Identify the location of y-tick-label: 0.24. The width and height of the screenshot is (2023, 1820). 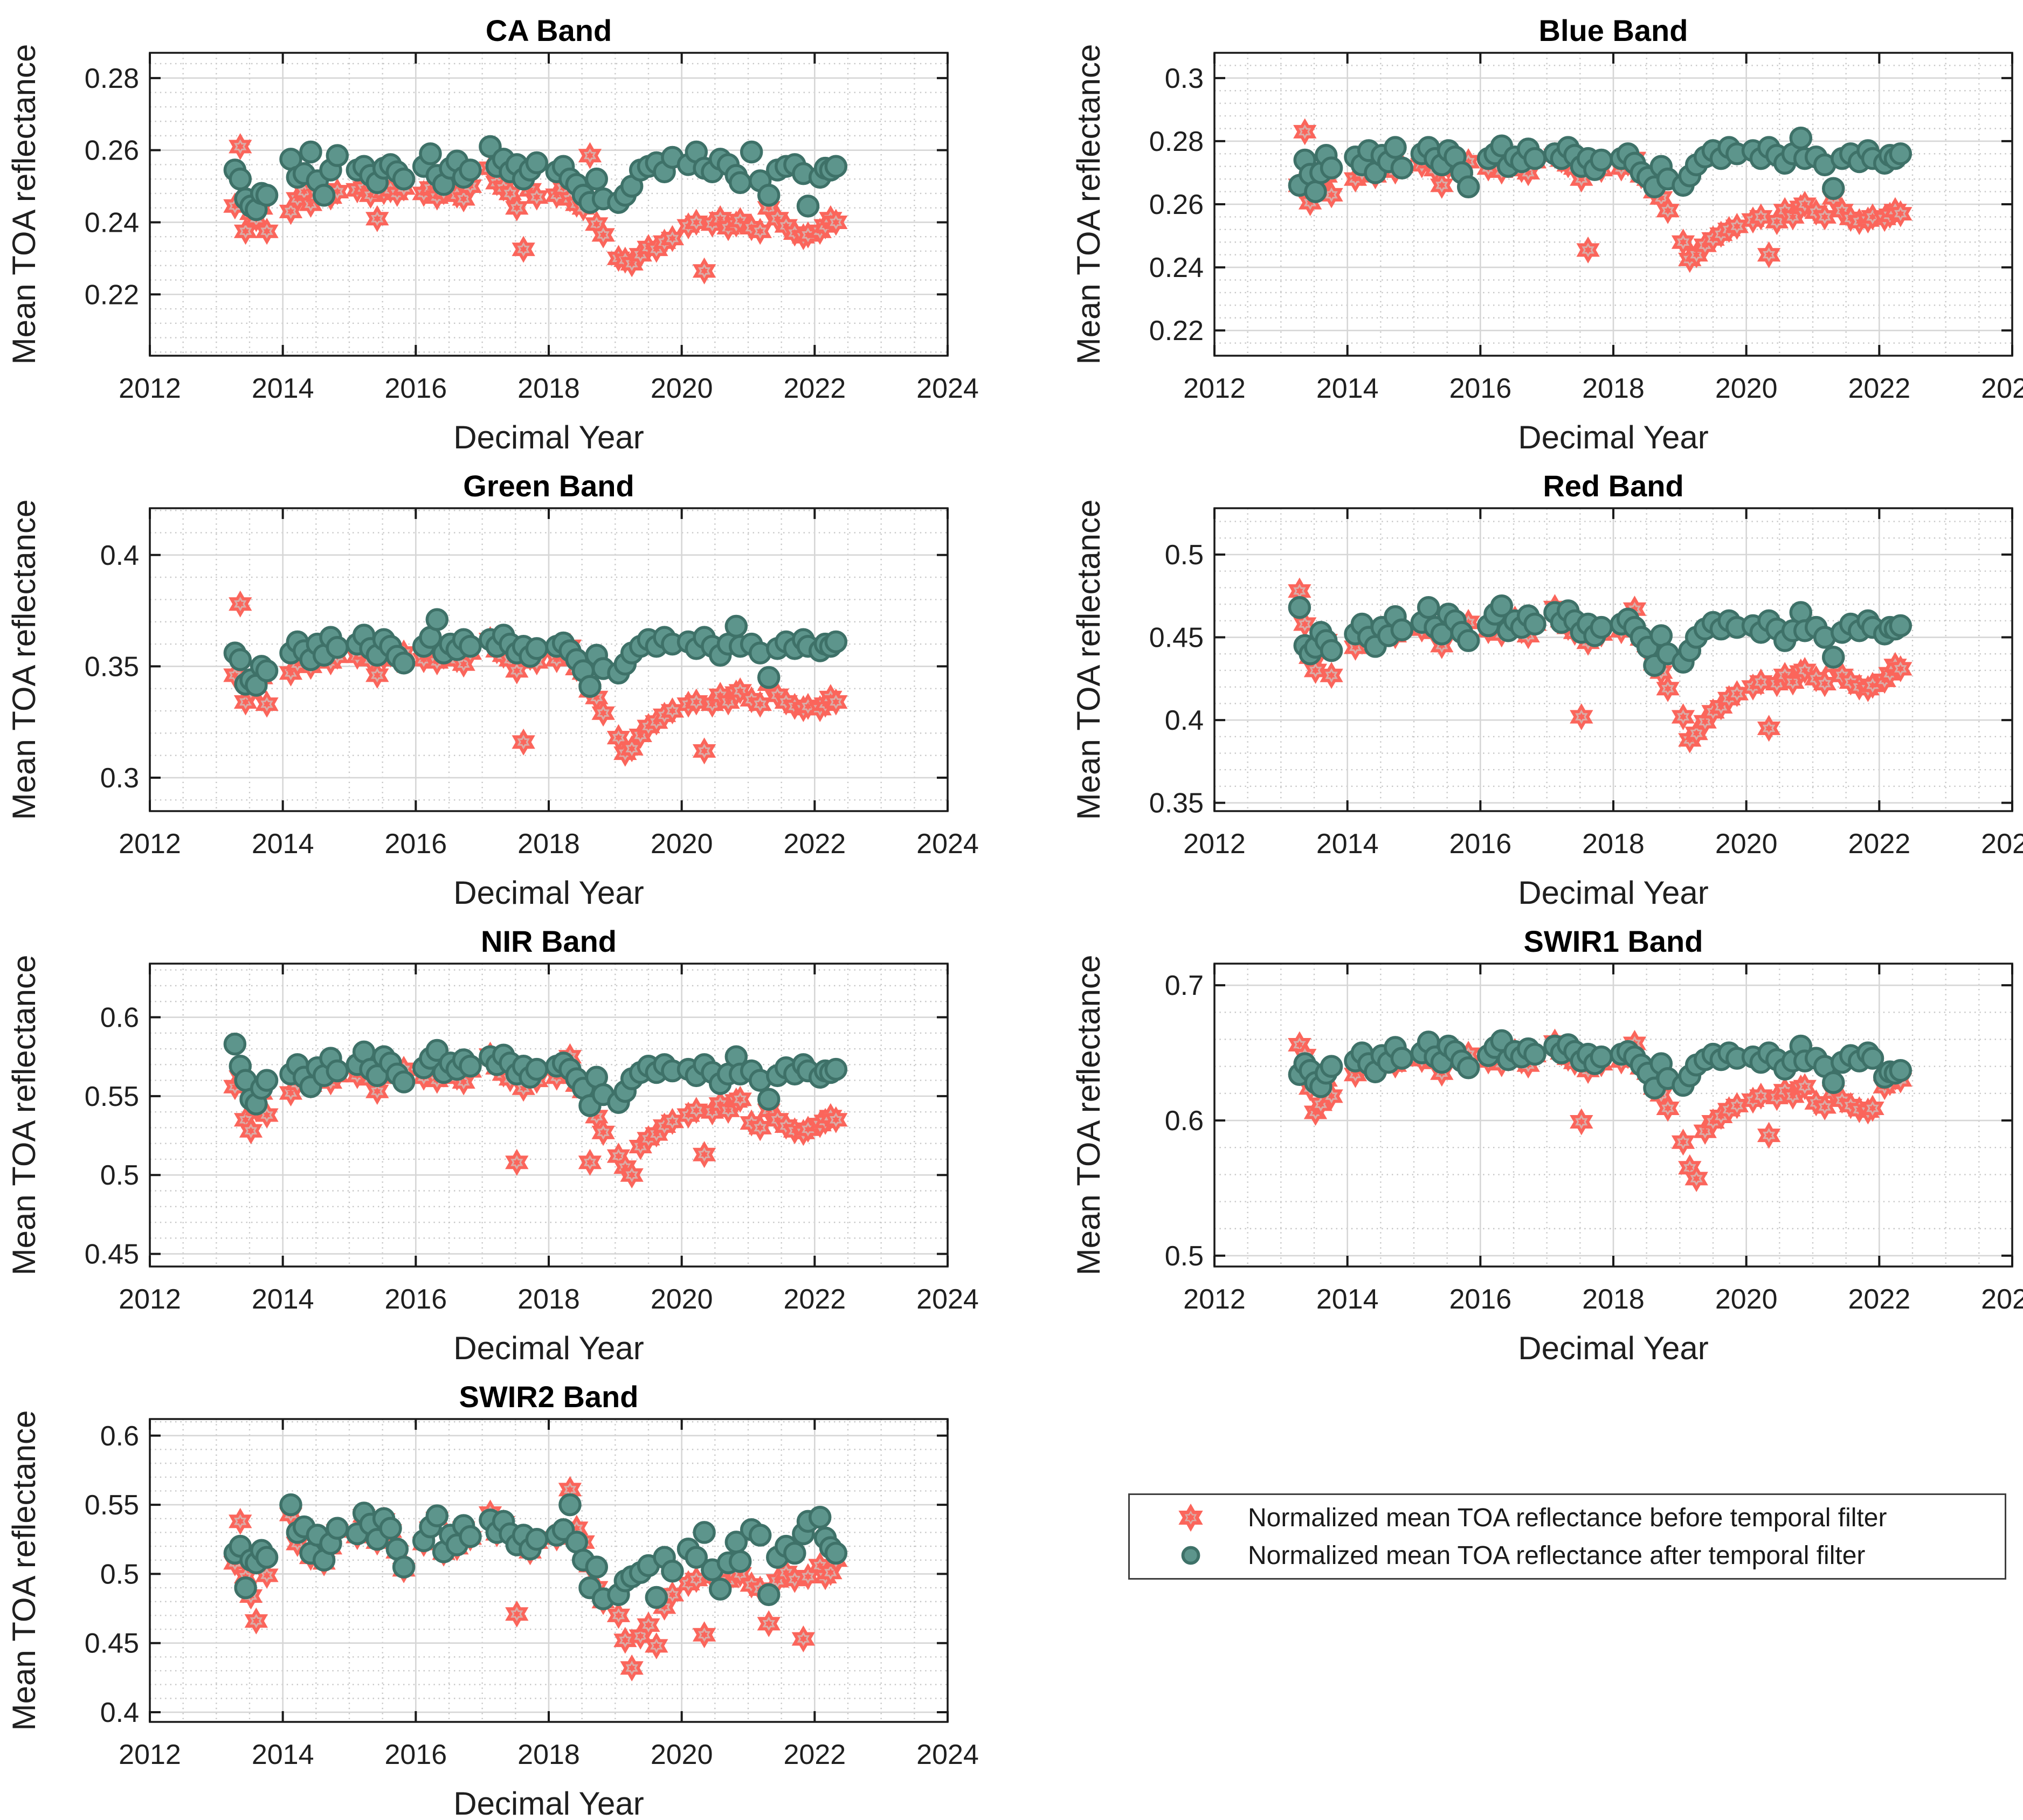
(1176, 267).